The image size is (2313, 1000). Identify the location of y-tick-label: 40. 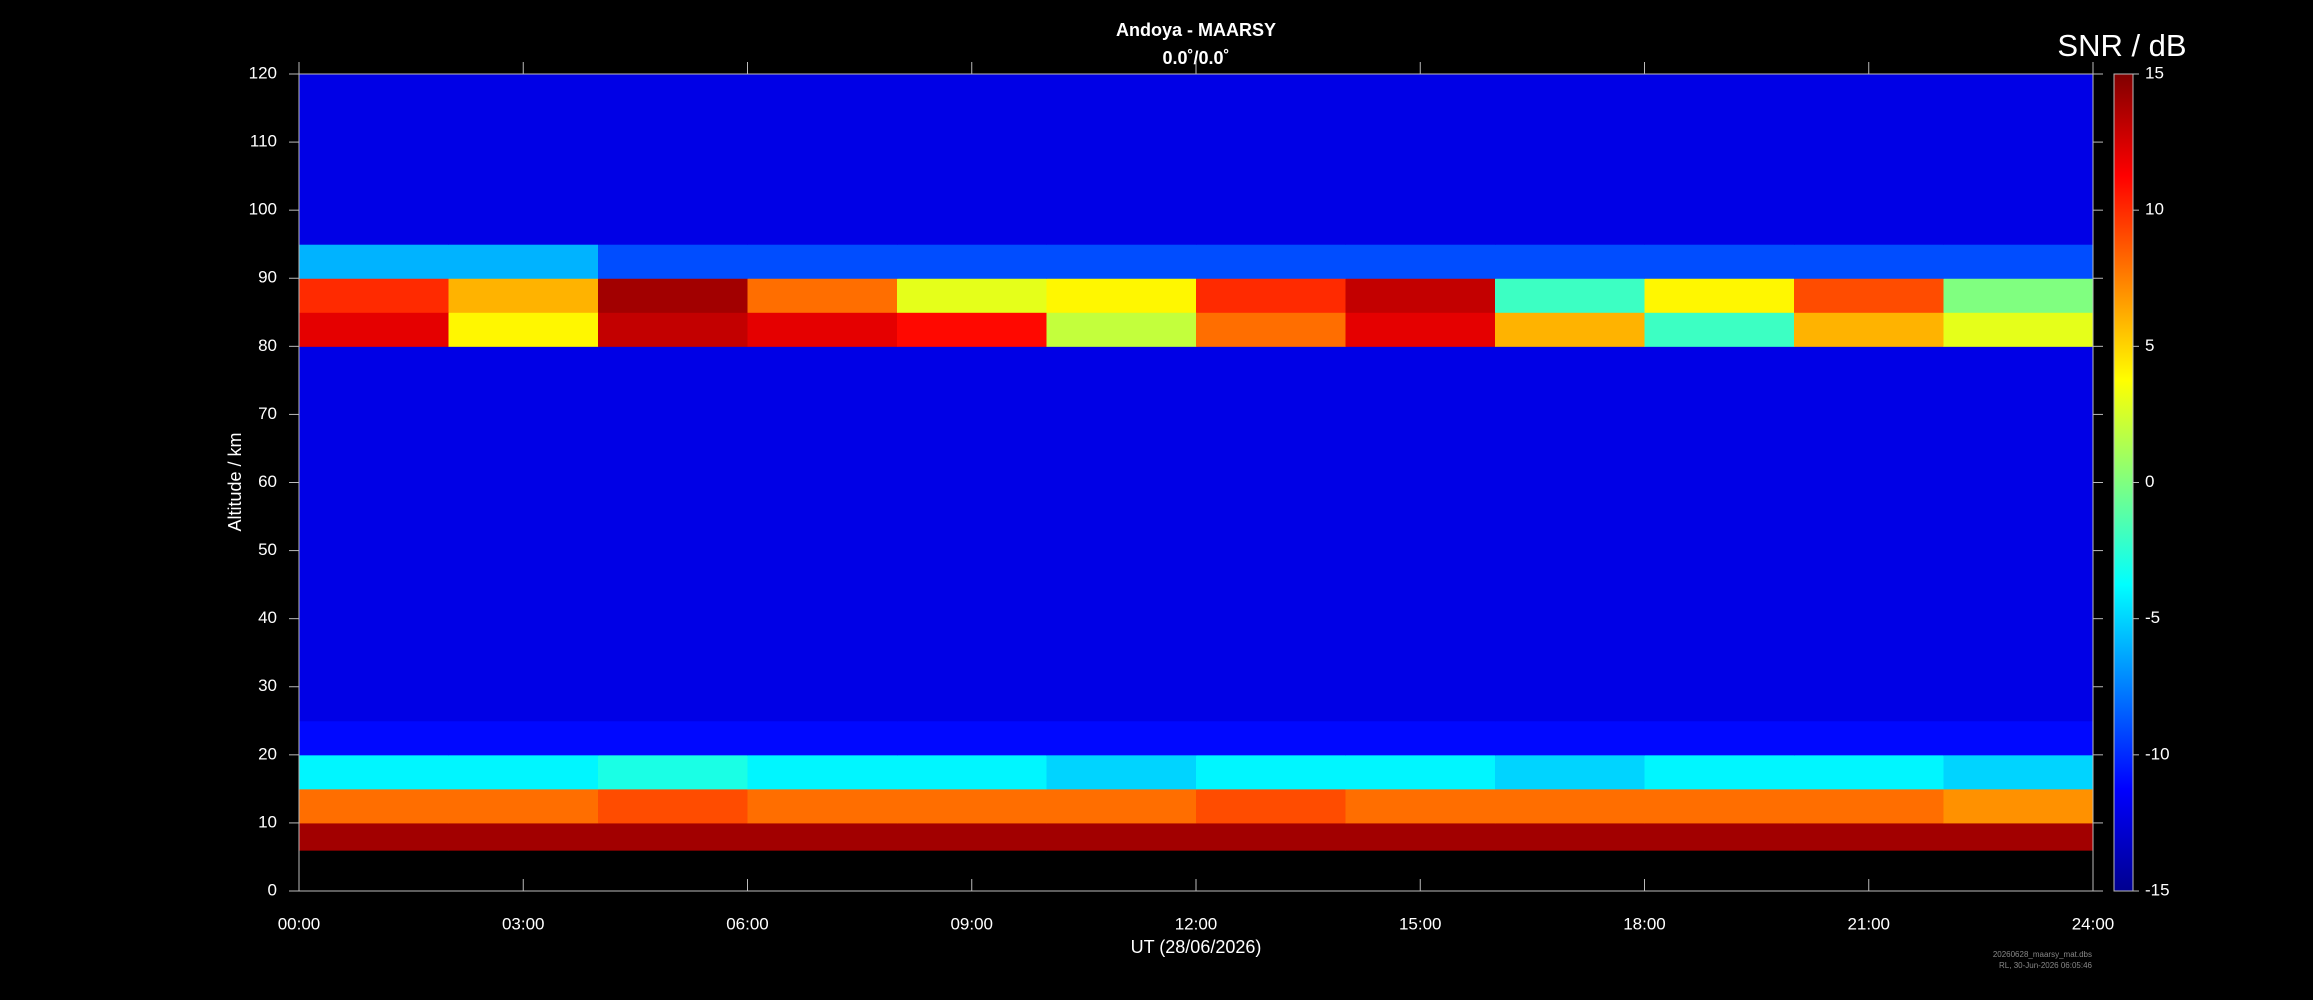
(267, 617).